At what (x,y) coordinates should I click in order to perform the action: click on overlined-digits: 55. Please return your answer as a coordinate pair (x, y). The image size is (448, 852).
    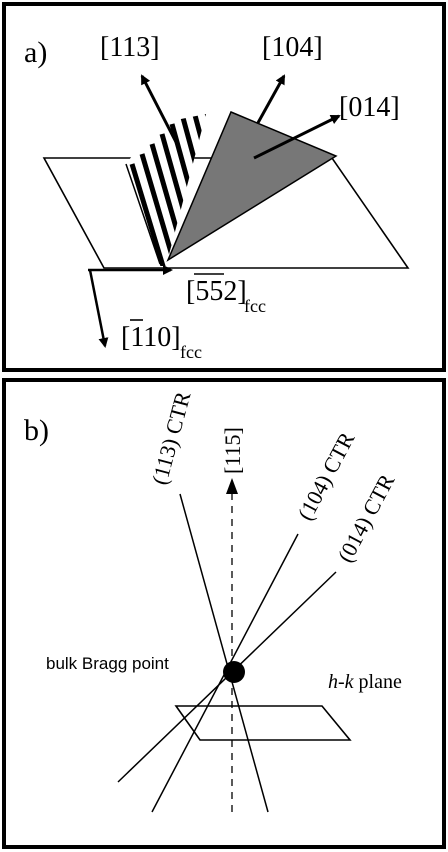
    Looking at the image, I should click on (209, 291).